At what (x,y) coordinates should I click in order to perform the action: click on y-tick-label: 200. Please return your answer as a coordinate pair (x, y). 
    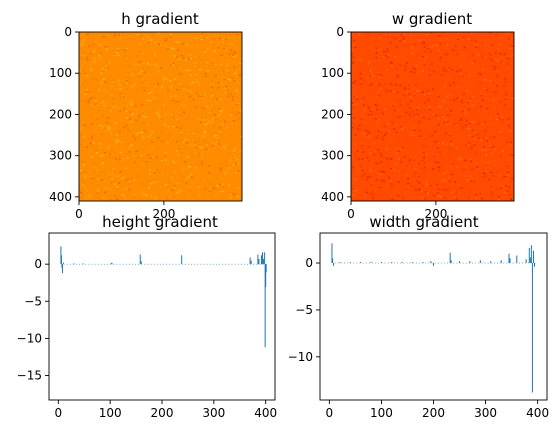
    Looking at the image, I should click on (332, 114).